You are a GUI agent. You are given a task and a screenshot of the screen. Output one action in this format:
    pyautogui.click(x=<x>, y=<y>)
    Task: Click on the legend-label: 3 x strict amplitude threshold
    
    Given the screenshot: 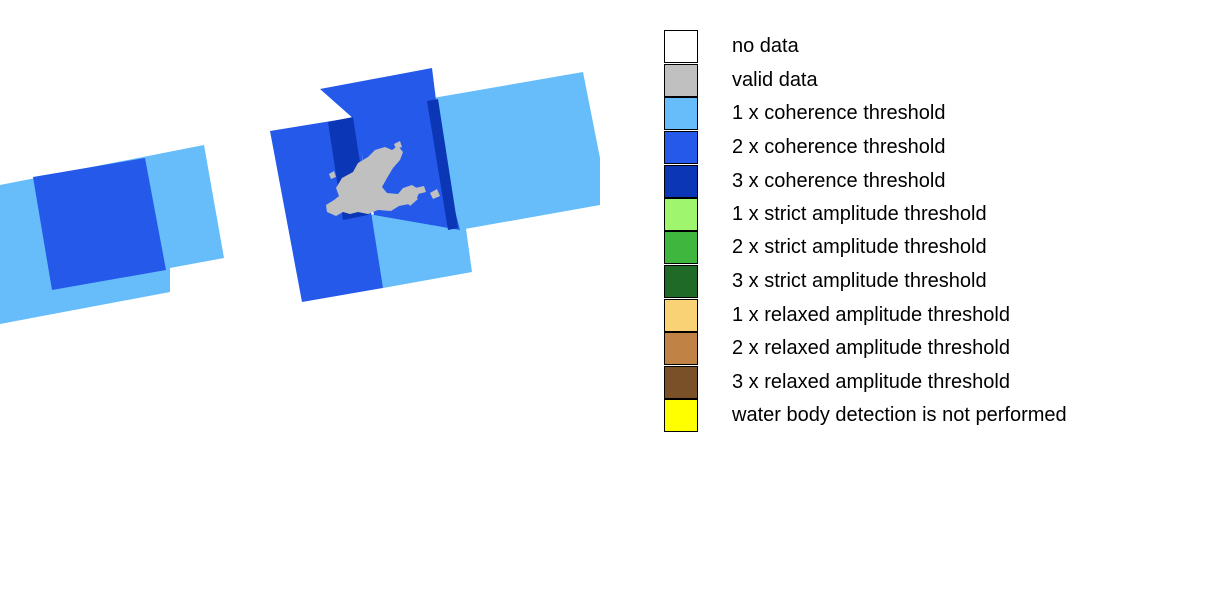 What is the action you would take?
    pyautogui.click(x=859, y=281)
    